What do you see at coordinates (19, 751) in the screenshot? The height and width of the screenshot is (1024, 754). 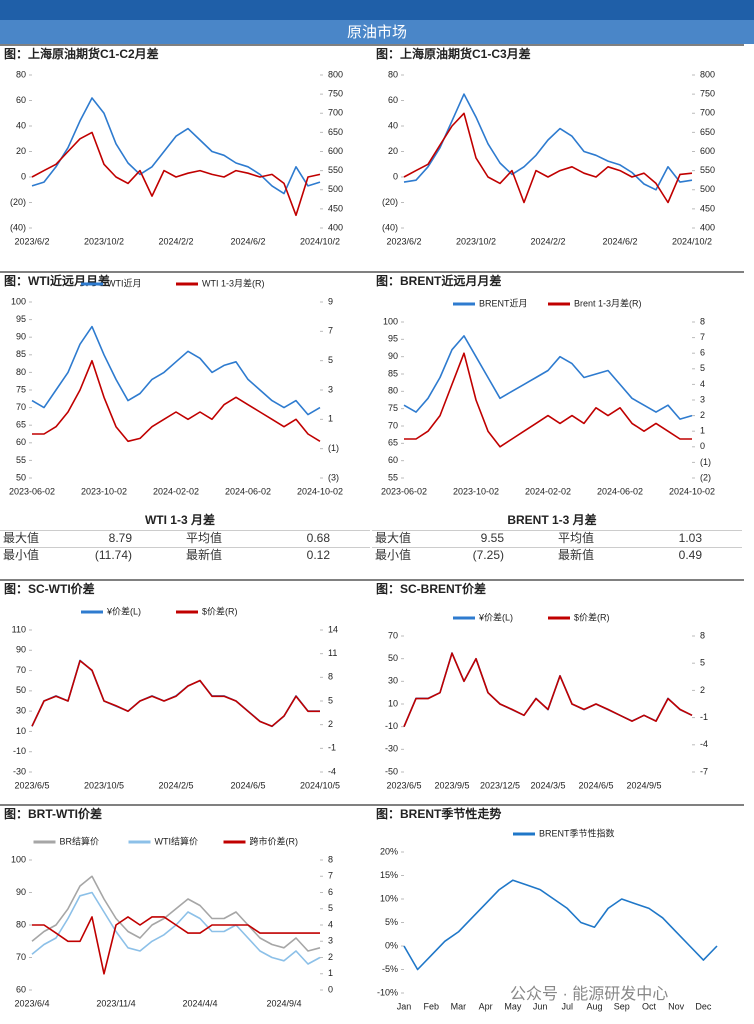 I see `y-tick-label: -10` at bounding box center [19, 751].